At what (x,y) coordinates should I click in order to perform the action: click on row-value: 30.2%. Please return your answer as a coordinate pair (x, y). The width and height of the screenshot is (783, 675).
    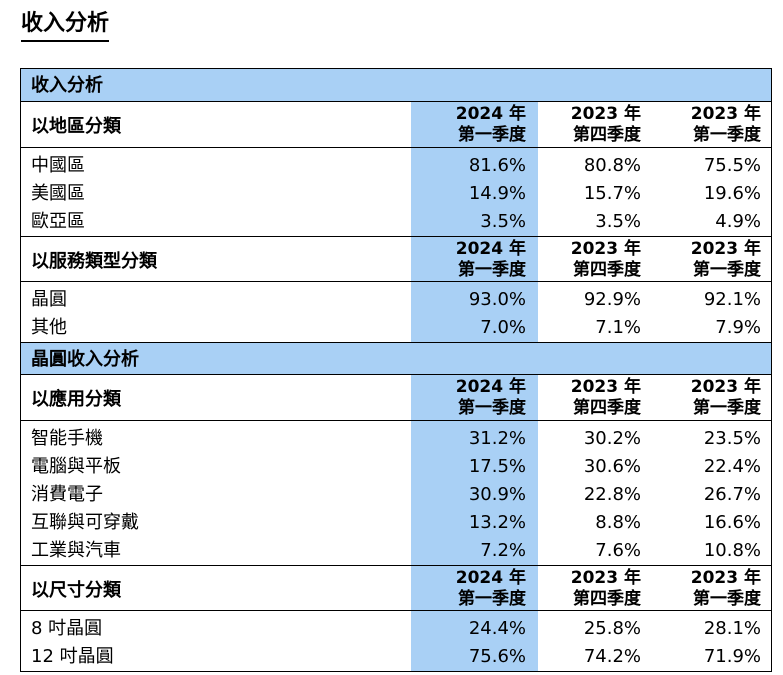
    Looking at the image, I should click on (612, 438).